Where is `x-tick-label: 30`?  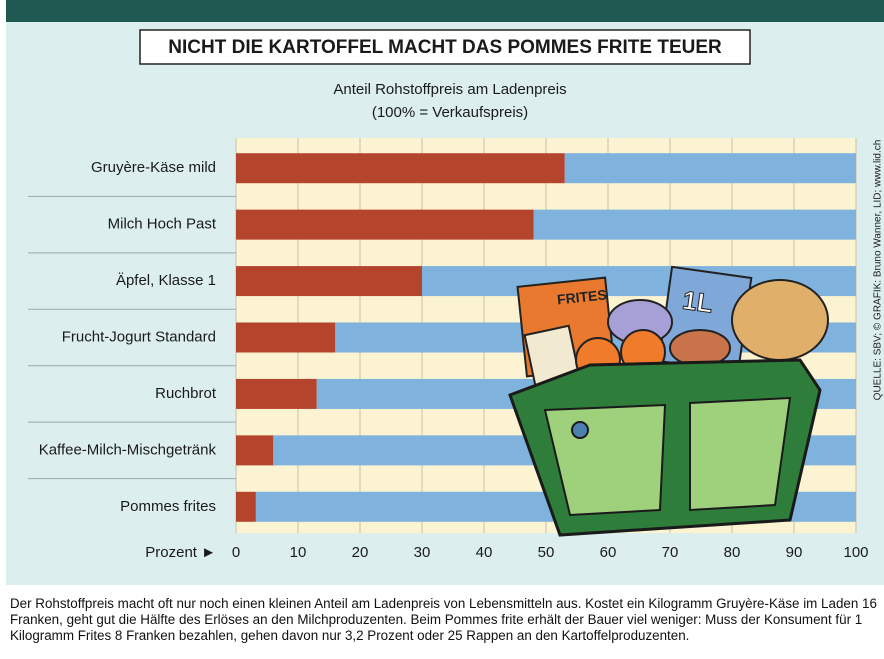
x-tick-label: 30 is located at coordinates (422, 552).